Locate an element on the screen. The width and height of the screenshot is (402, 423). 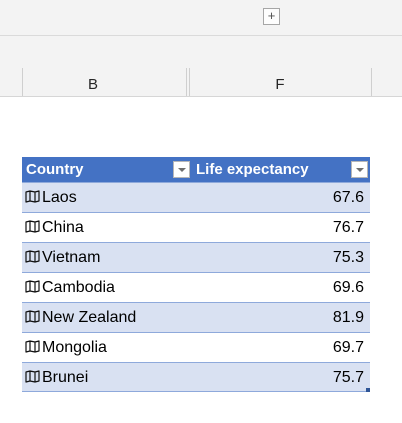
column-header-f: F is located at coordinates (280, 84).